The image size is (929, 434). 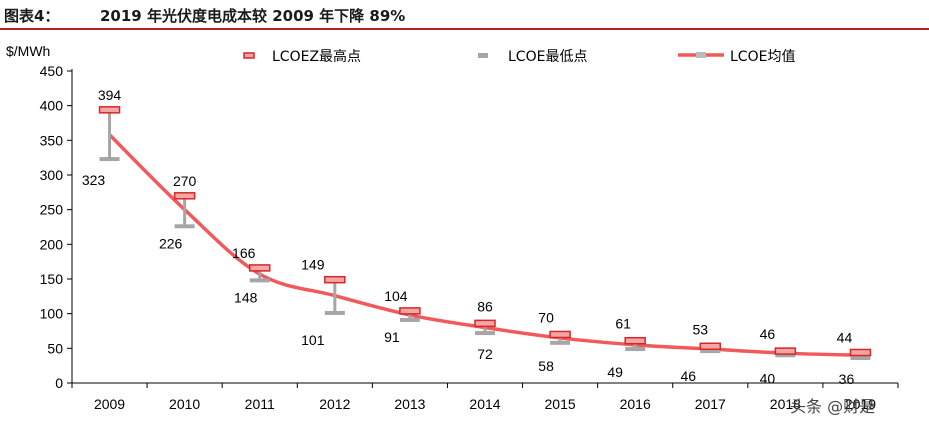 What do you see at coordinates (483, 55) in the screenshot?
I see `legend-low-swatch` at bounding box center [483, 55].